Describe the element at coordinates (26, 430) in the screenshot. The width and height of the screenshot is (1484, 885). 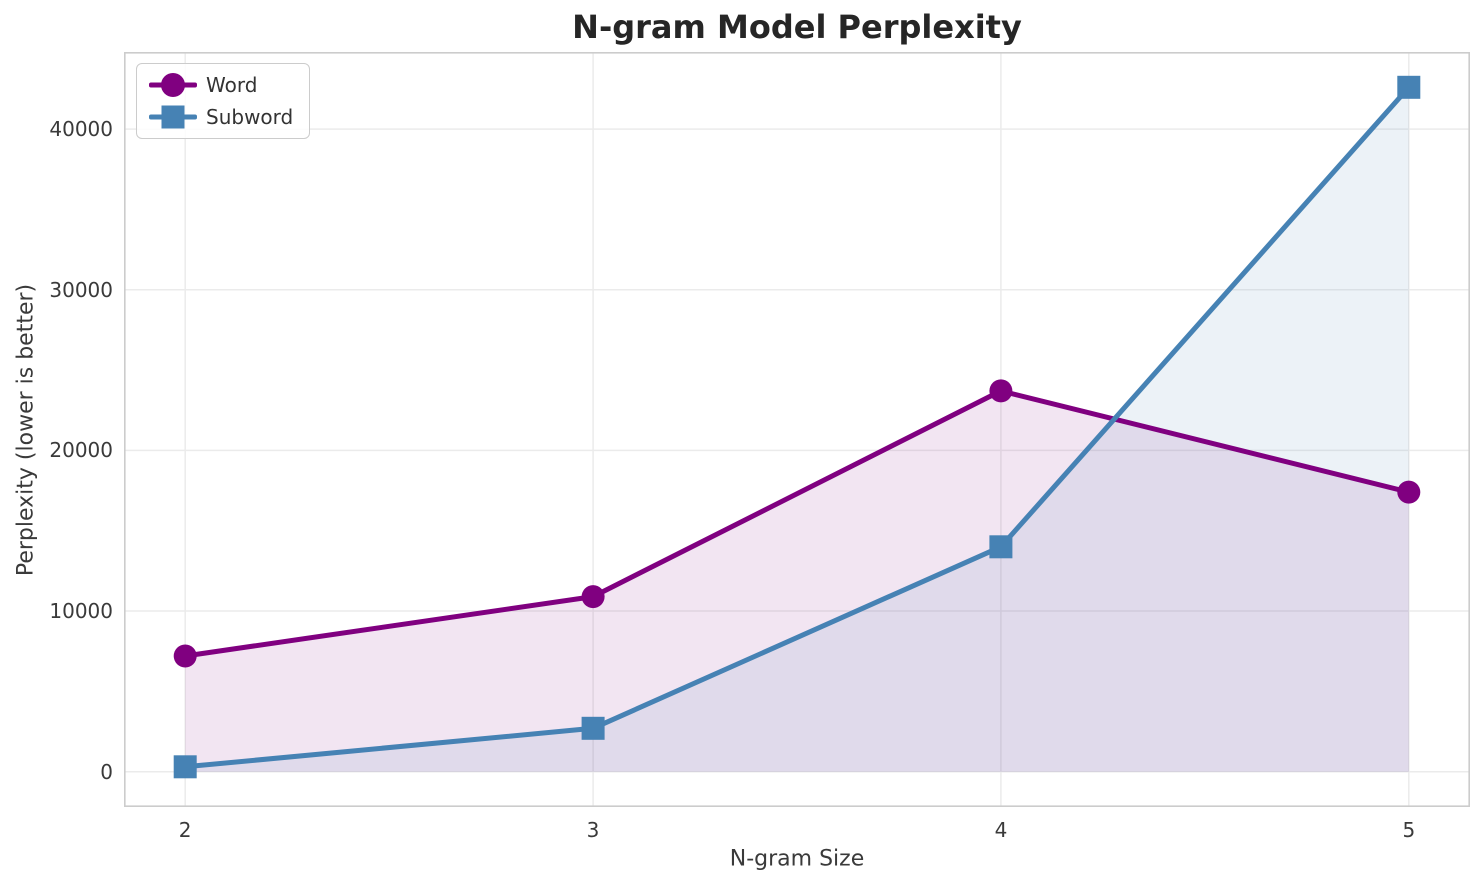
I see `y-axis-label: Perplexity (lower is better)` at that location.